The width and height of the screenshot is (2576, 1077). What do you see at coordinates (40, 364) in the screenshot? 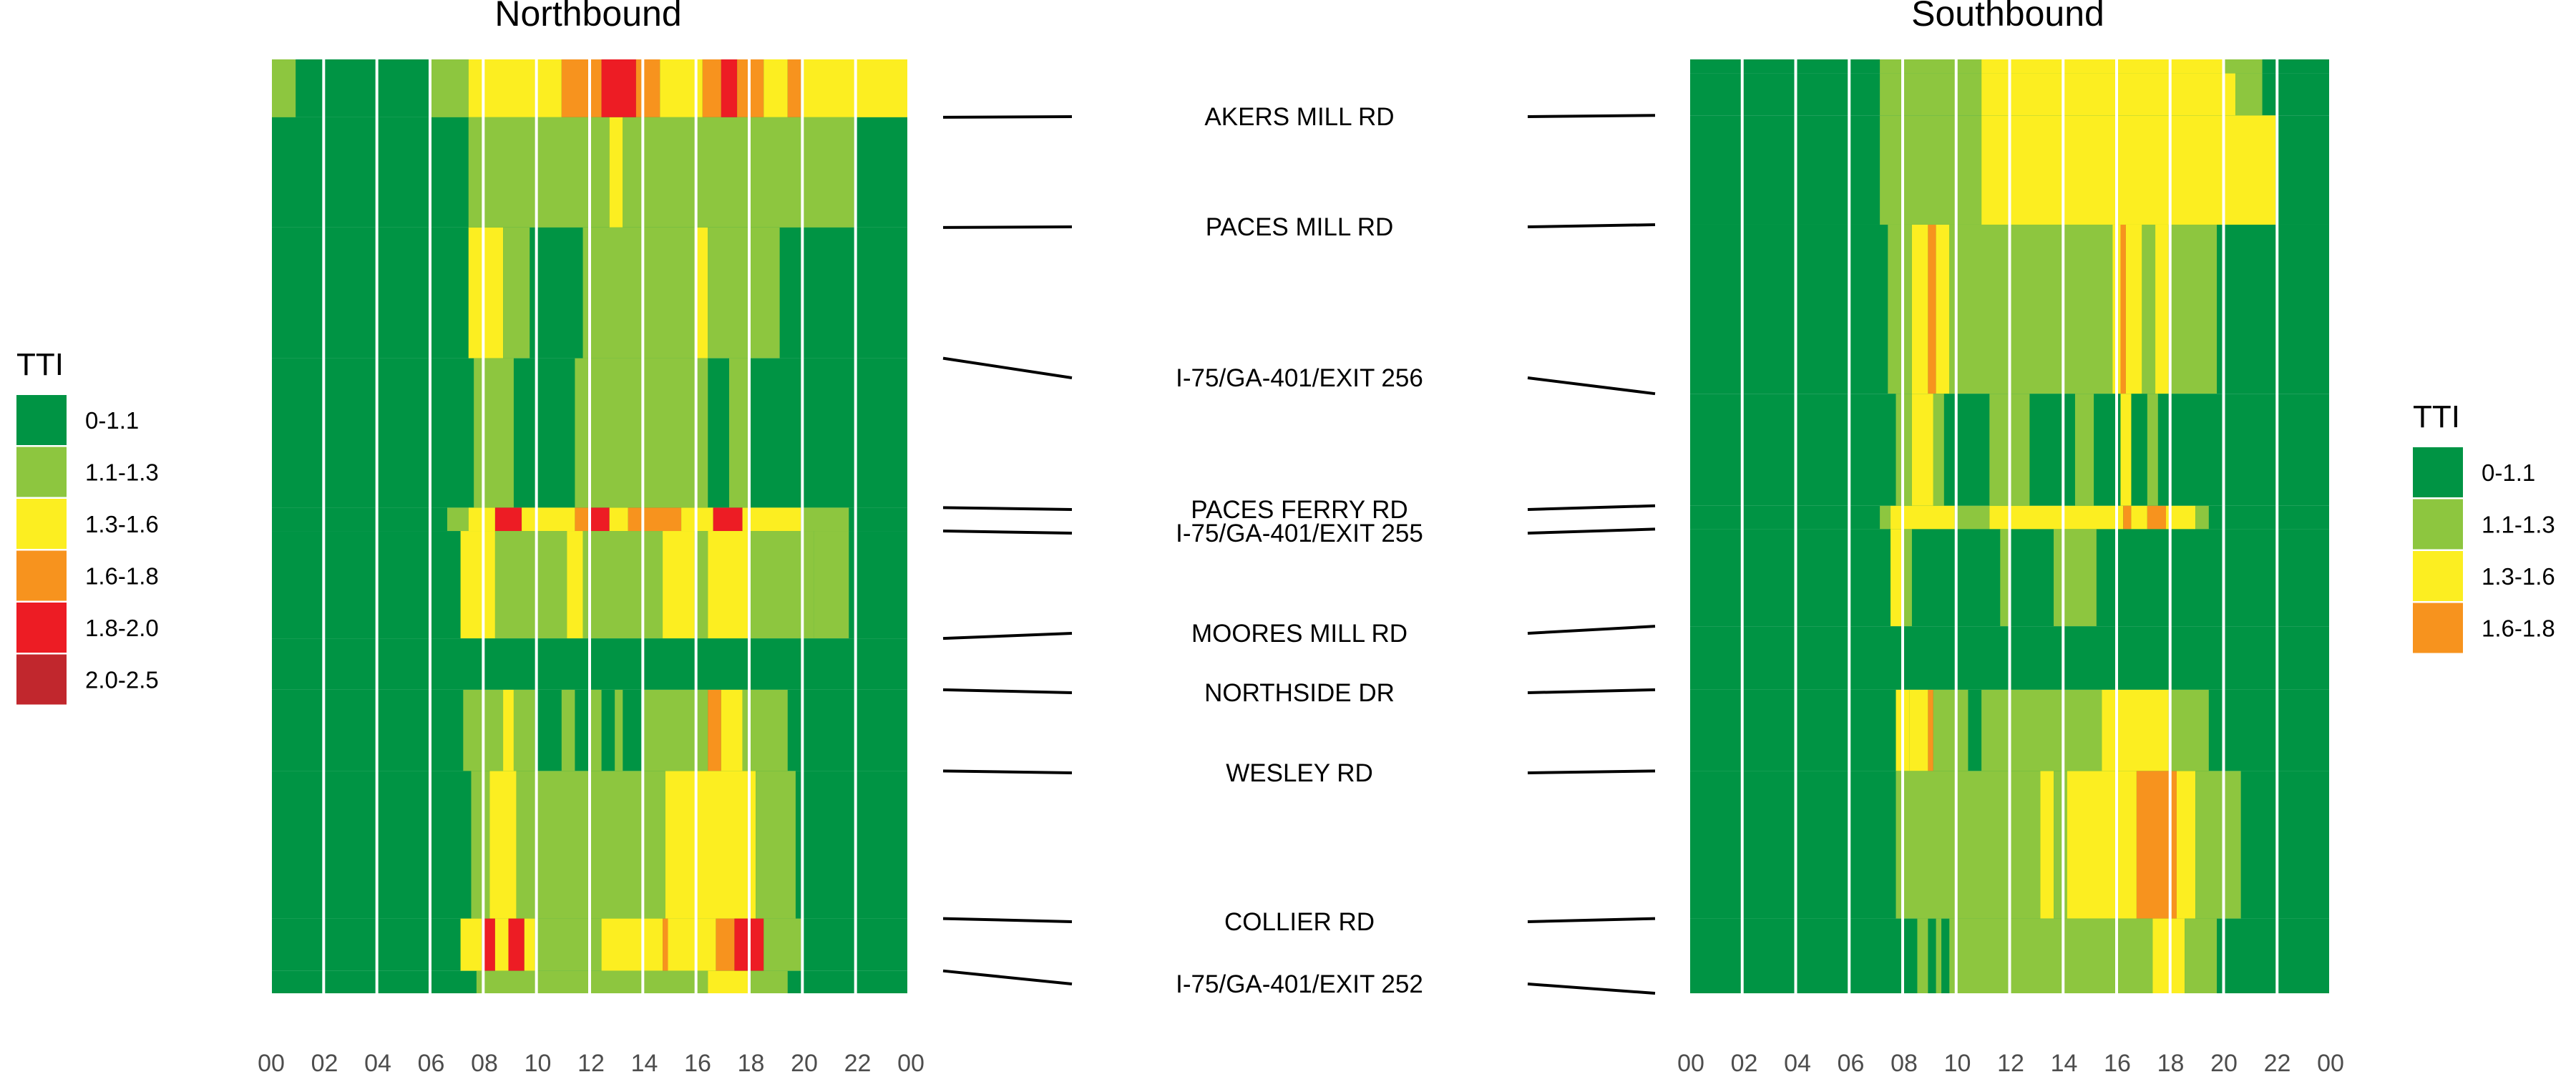
I see `legend-title-left: TTI` at bounding box center [40, 364].